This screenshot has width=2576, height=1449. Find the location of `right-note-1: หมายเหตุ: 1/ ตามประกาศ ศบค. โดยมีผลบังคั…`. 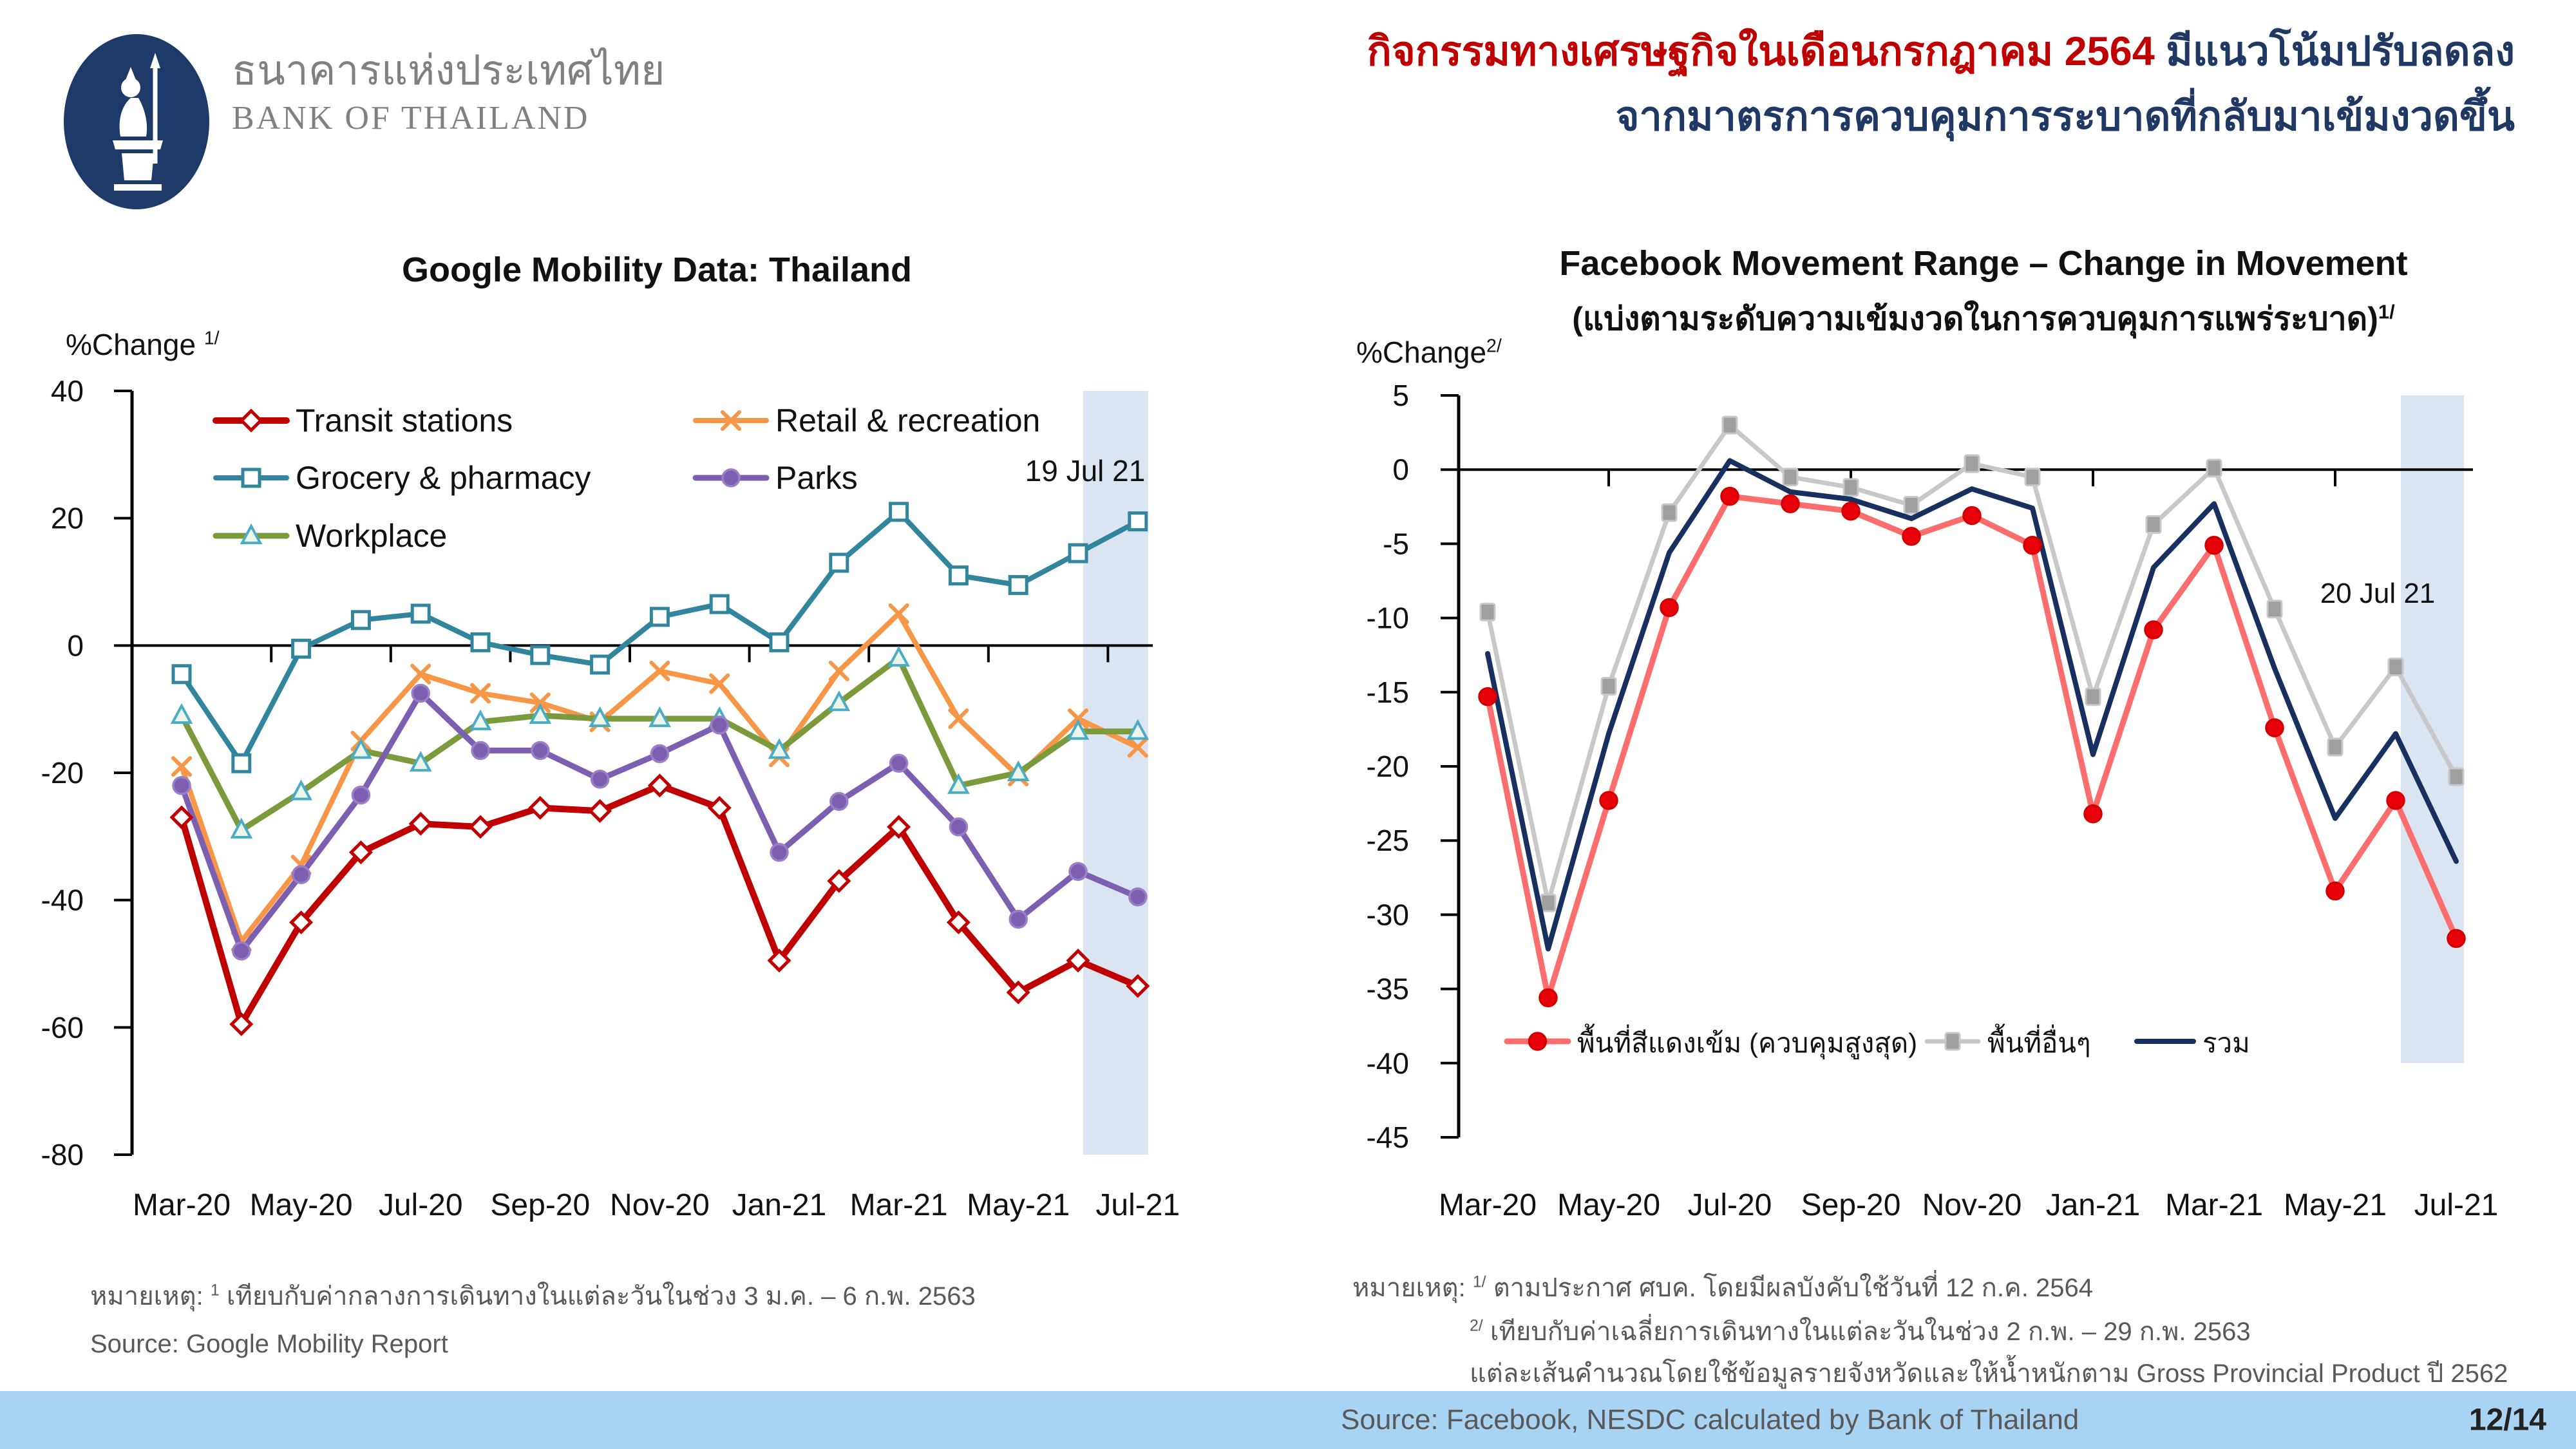

right-note-1: หมายเหตุ: 1/ ตามประกาศ ศบค. โดยมีผลบังคั… is located at coordinates (1723, 1288).